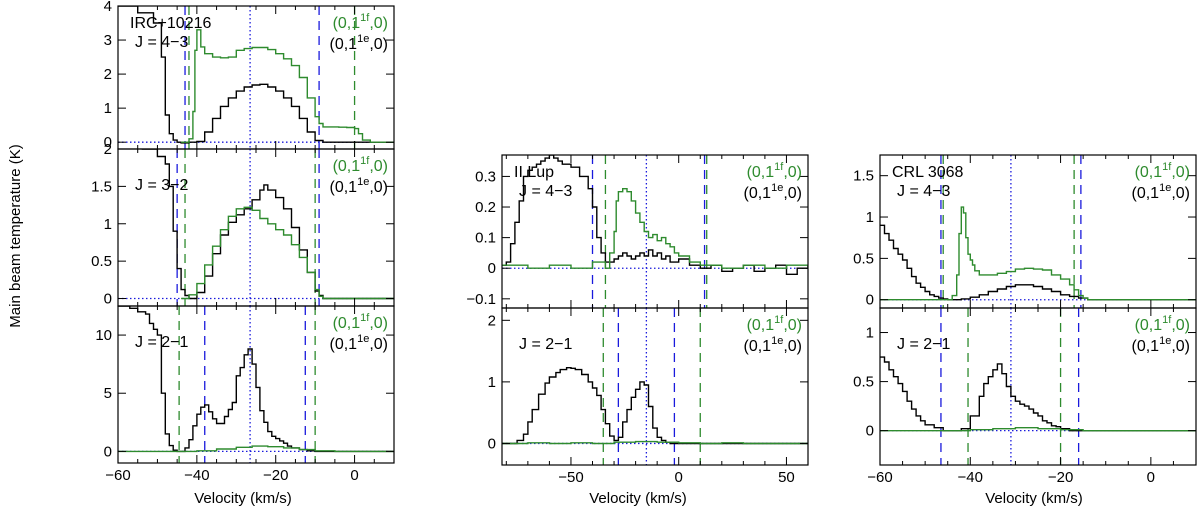  I want to click on x-axis-label-middle: Velocity (km/s), so click(638, 498).